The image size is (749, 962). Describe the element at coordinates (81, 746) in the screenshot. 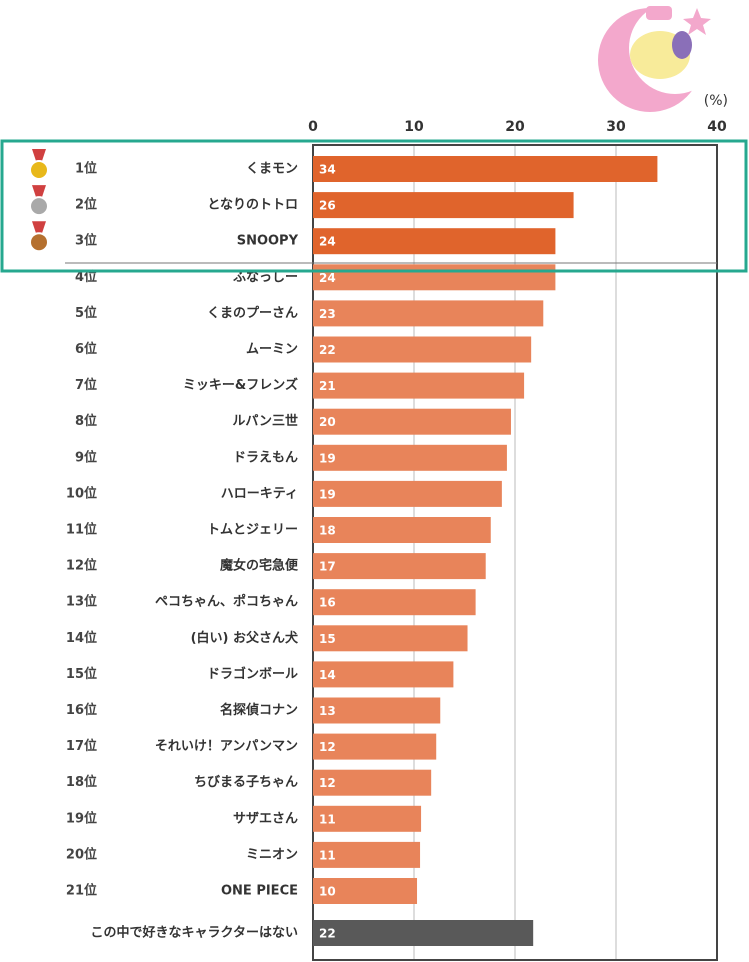

I see `rank-label: 17位` at that location.